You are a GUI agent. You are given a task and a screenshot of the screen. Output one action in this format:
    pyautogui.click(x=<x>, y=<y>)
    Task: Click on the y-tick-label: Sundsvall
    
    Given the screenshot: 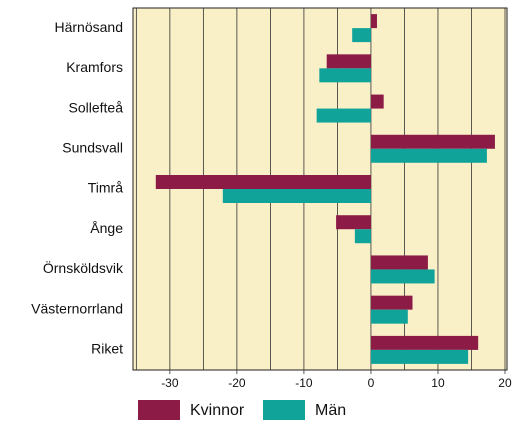 What is the action you would take?
    pyautogui.click(x=92, y=147)
    